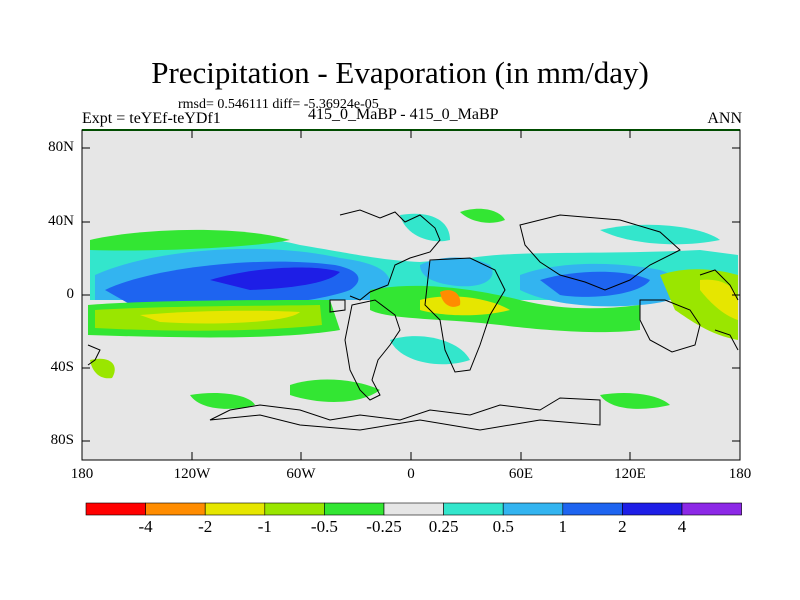 This screenshot has width=800, height=600. Describe the element at coordinates (192, 474) in the screenshot. I see `lon-label-120w: 120W` at that location.